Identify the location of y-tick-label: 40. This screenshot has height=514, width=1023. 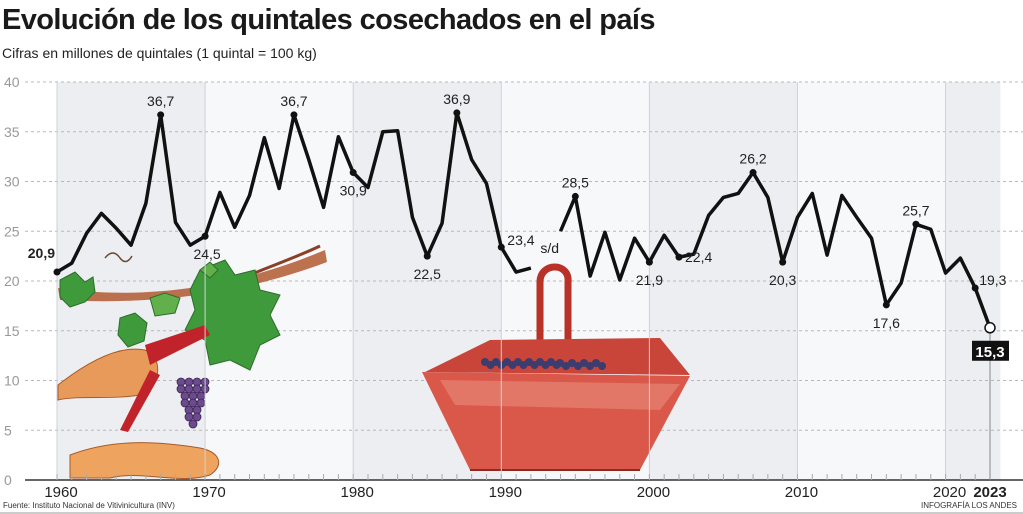
(12, 82).